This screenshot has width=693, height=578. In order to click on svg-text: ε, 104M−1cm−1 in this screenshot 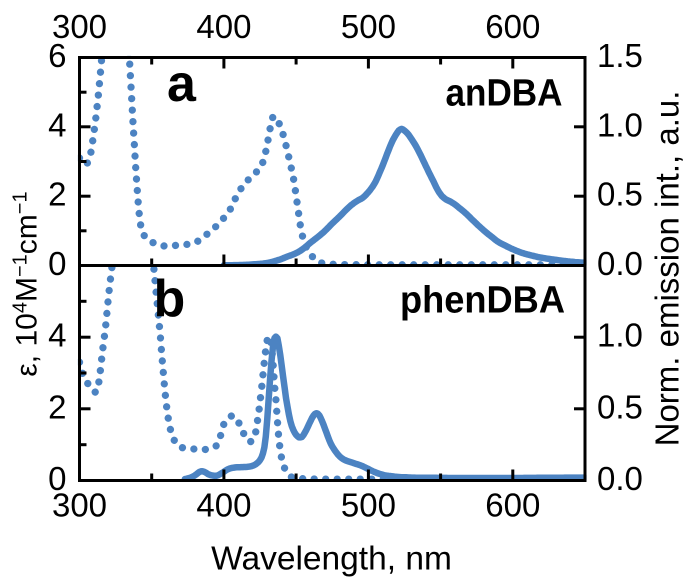, I will do `click(27, 283)`.